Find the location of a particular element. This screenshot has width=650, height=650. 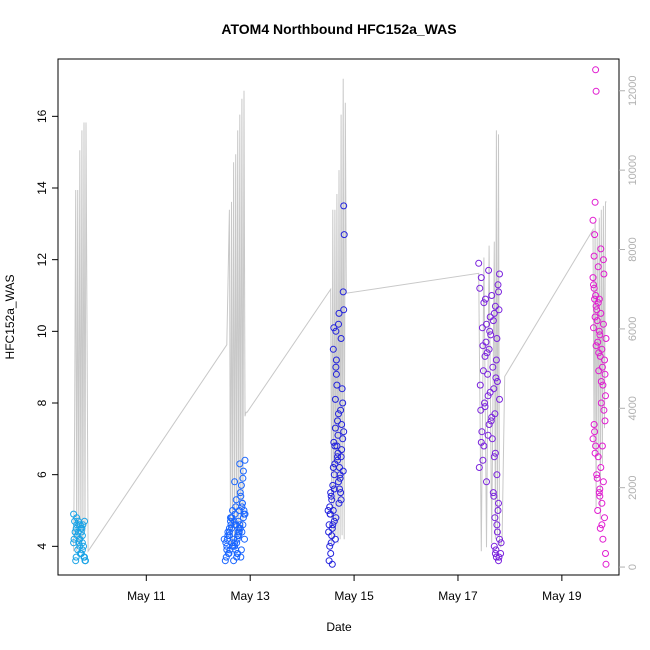

chart-title: ATOM4 Northbound HFC152a_WAS is located at coordinates (338, 29).